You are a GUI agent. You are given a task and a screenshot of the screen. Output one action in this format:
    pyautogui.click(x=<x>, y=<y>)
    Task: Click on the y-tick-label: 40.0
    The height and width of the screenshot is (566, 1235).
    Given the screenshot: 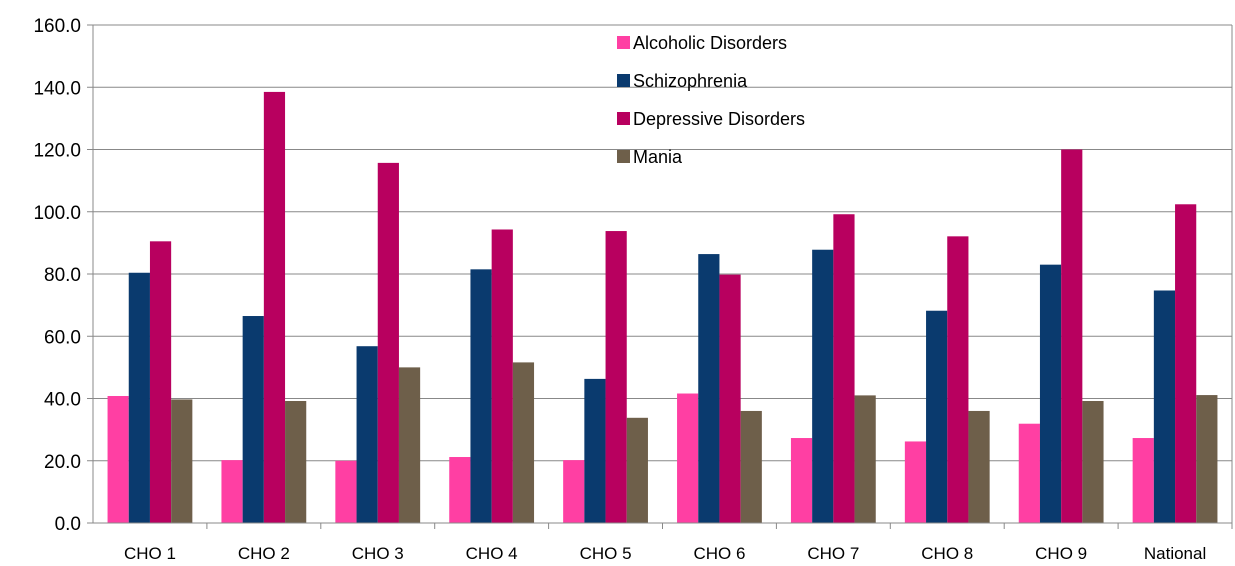 What is the action you would take?
    pyautogui.click(x=62, y=400)
    